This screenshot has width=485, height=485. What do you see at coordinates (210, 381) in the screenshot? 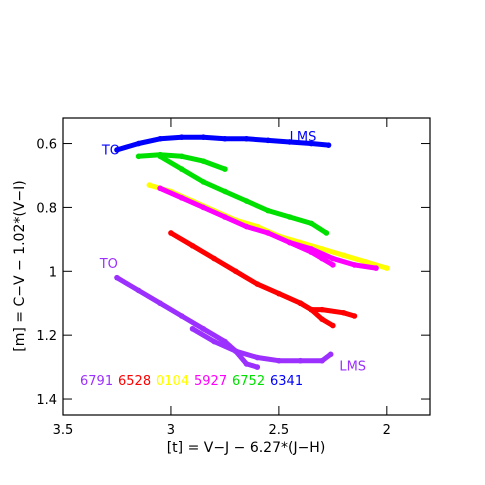
I see `legend-item-5927: 5927` at bounding box center [210, 381].